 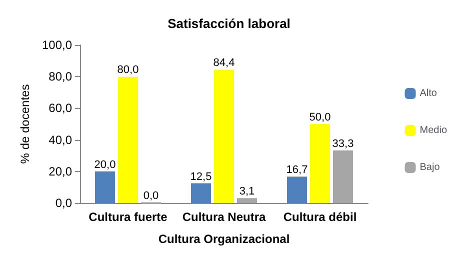 What do you see at coordinates (60, 139) in the screenshot?
I see `y-tick-label: 40,0` at bounding box center [60, 139].